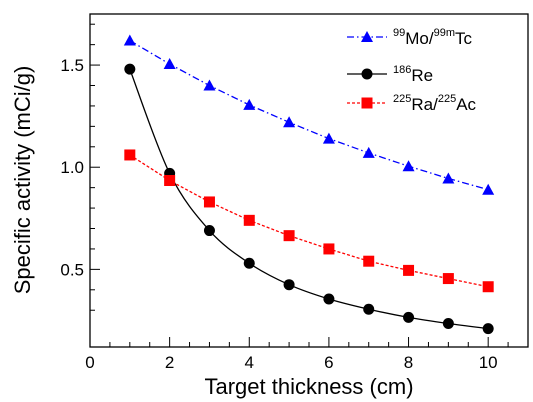  What do you see at coordinates (22, 180) in the screenshot?
I see `y-axis-title: Specific activity (mCi/g)` at bounding box center [22, 180].